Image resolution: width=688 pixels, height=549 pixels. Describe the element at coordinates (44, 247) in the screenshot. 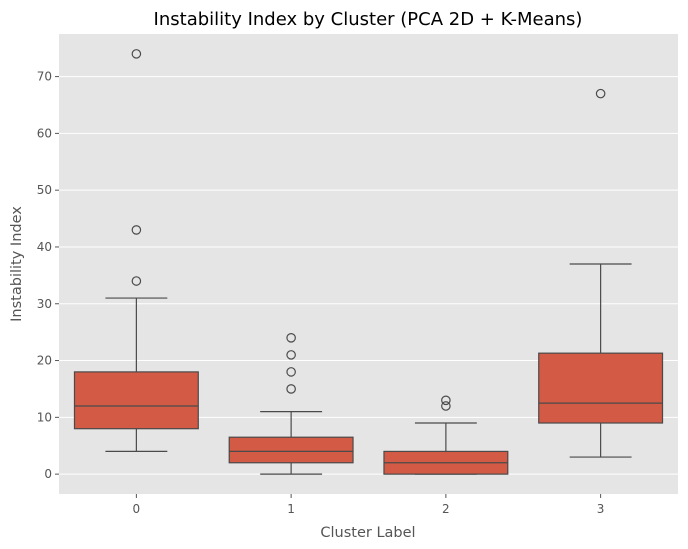

I see `y-tick-label: 40` at that location.